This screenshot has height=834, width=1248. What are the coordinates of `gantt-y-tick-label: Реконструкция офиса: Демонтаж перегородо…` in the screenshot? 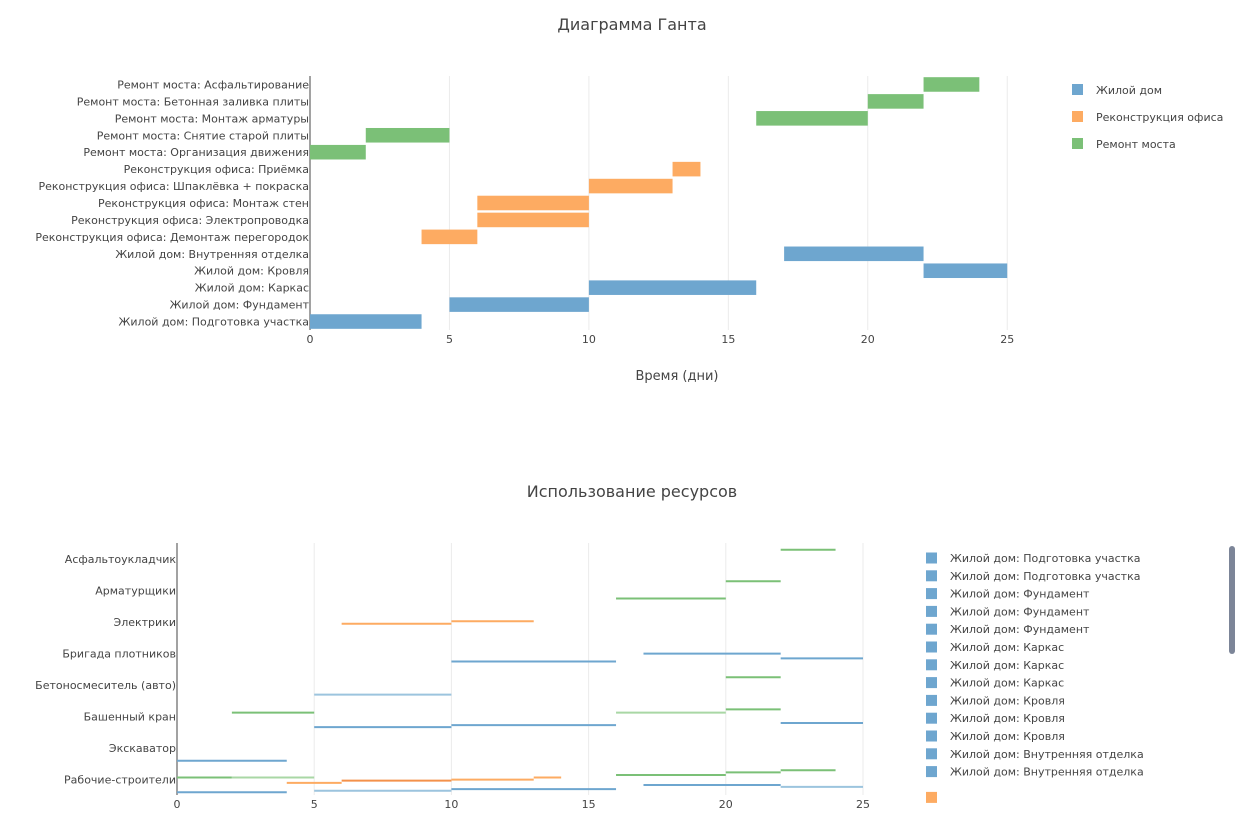 It's located at (172, 237).